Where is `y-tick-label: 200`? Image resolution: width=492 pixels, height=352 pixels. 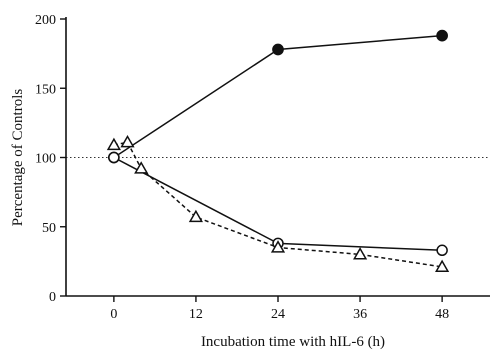 y-tick-label: 200 is located at coordinates (45, 20).